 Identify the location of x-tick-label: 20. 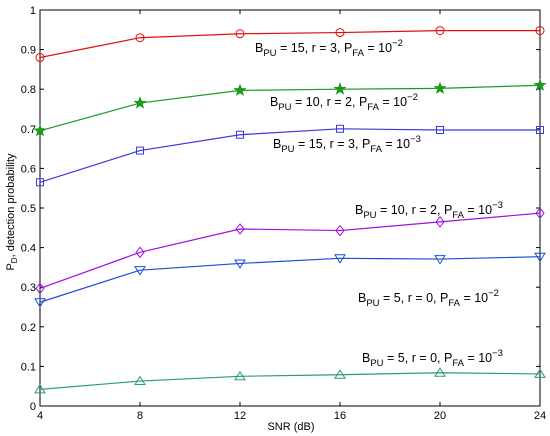
(440, 416).